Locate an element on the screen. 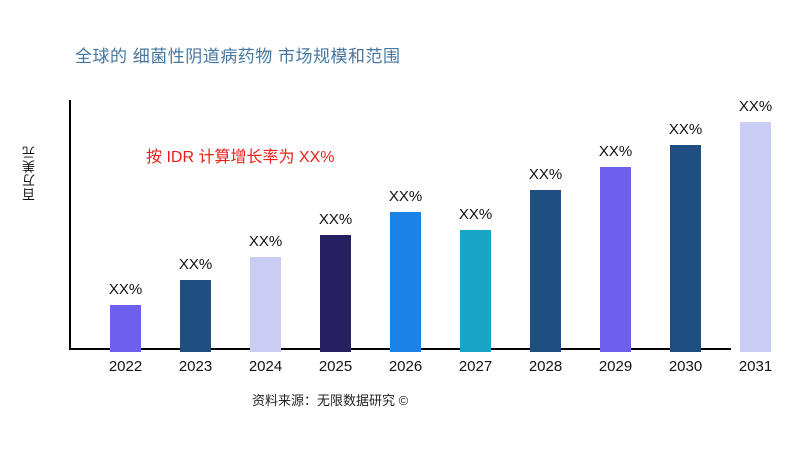  bar-value-label-2028: XX% is located at coordinates (545, 174).